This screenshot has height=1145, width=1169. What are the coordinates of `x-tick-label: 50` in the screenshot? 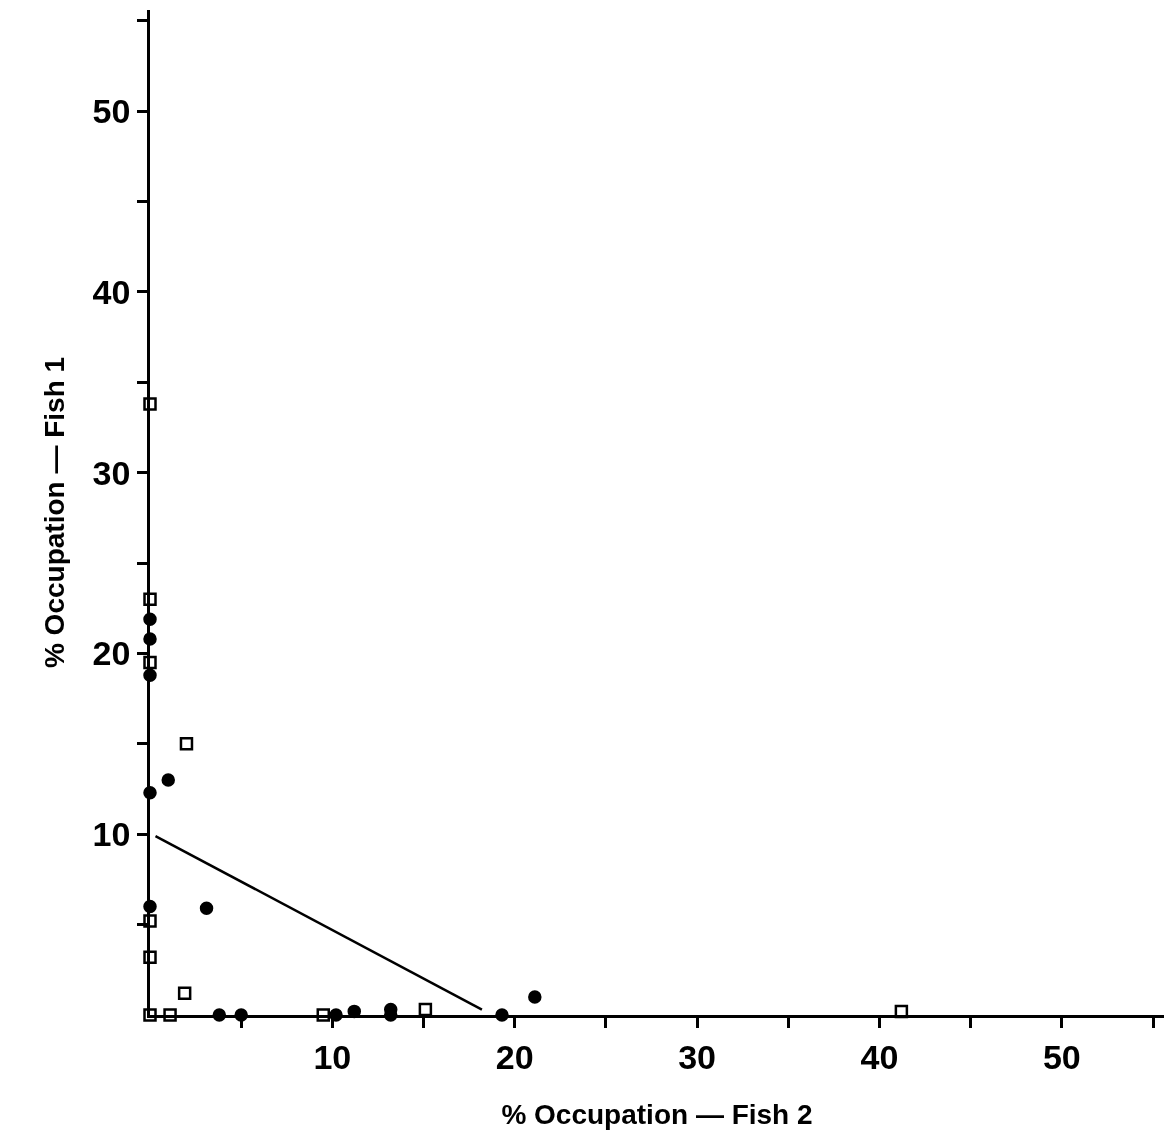 It's located at (1061, 1056).